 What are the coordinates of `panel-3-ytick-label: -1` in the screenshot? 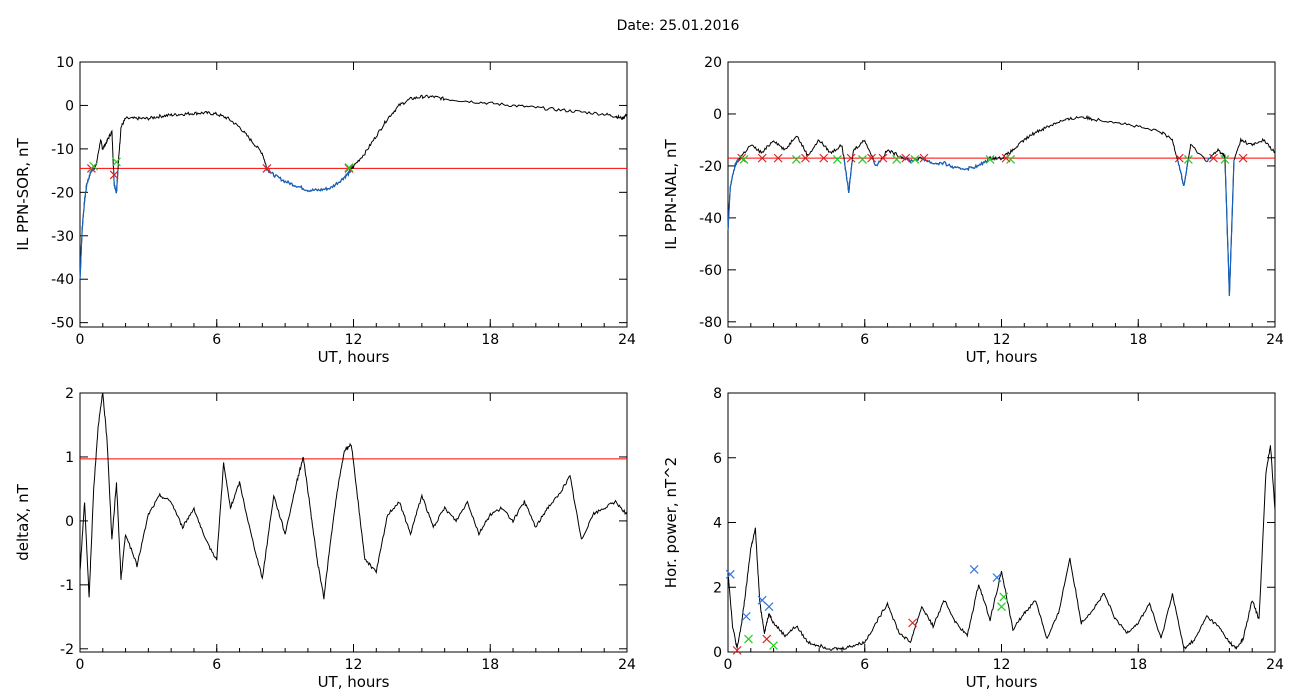 It's located at (67, 586).